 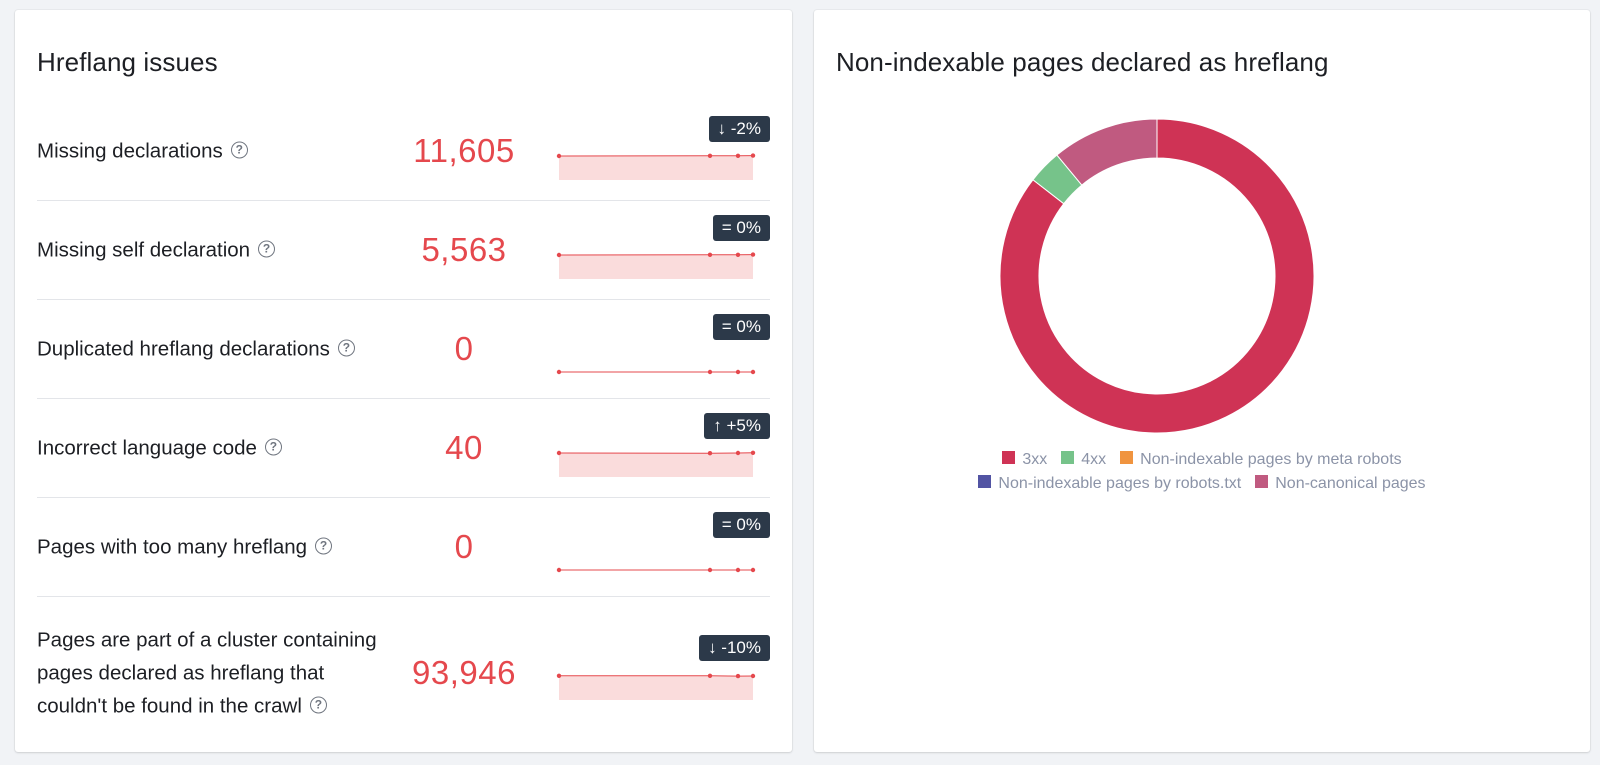 I want to click on issue-count: 93,946, so click(x=464, y=672).